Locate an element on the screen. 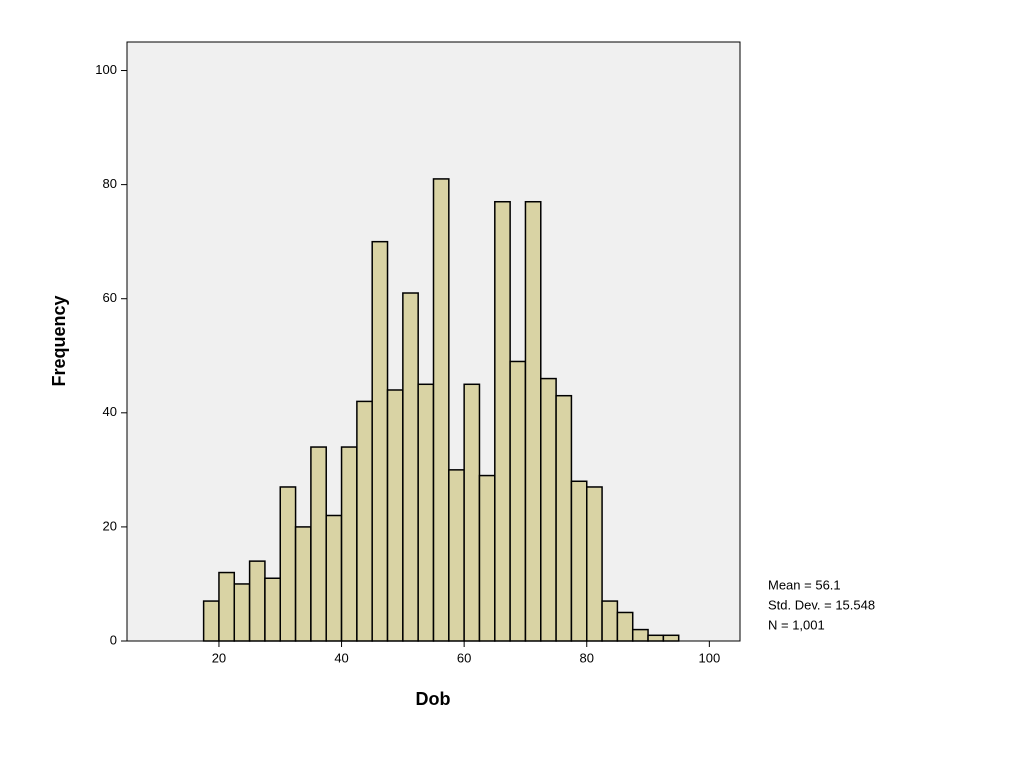 Image resolution: width=1024 pixels, height=768 pixels. stat-label: Std. Dev. = 15.548 is located at coordinates (821, 604).